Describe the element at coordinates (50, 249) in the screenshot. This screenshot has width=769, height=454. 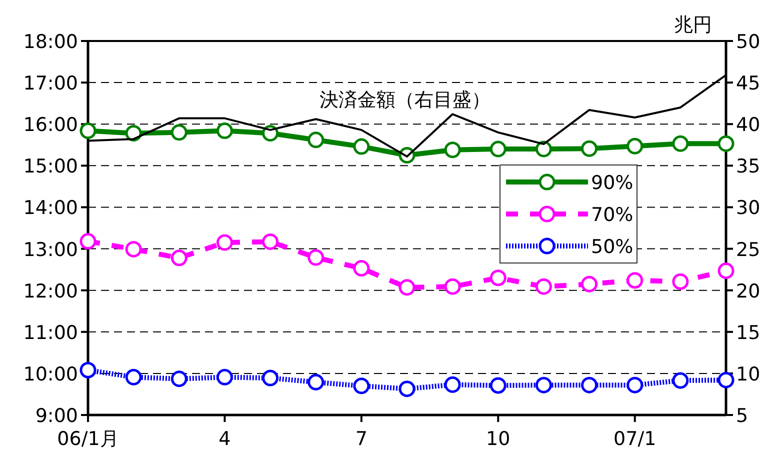
I see `y-tick-label: 13:00` at that location.